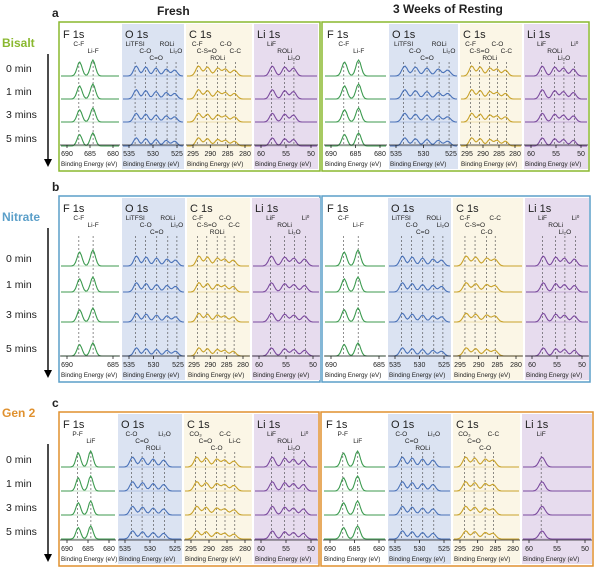  Describe the element at coordinates (21, 139) in the screenshot. I see `time-label: 5 mins` at that location.